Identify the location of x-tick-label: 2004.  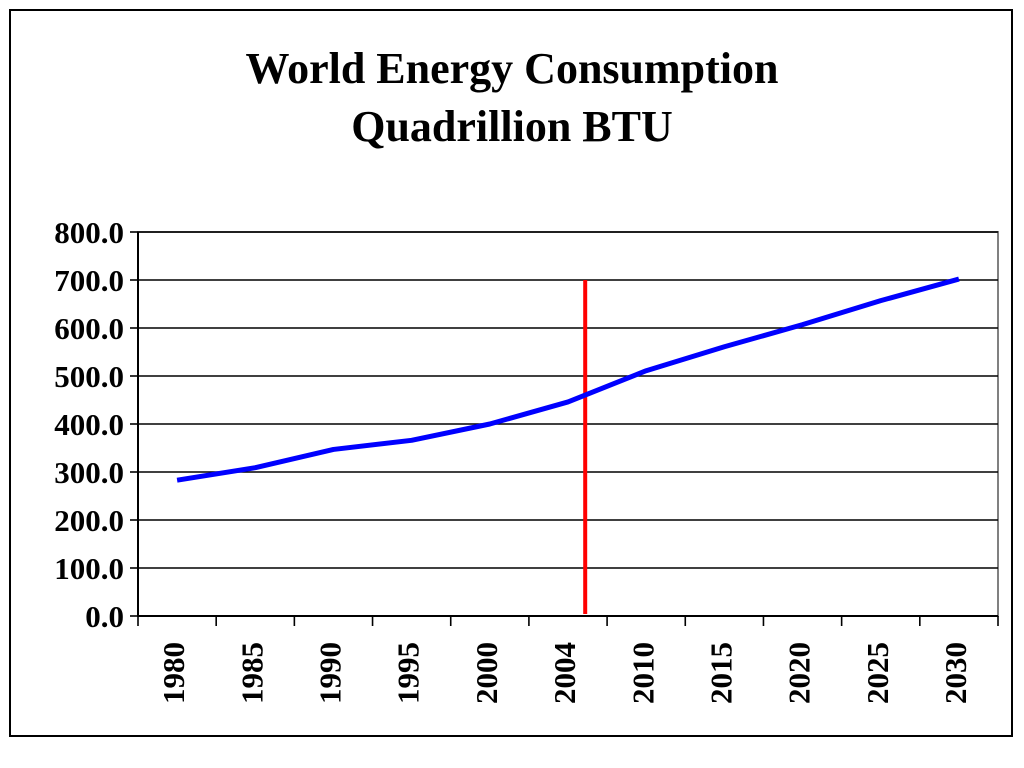
(564, 673).